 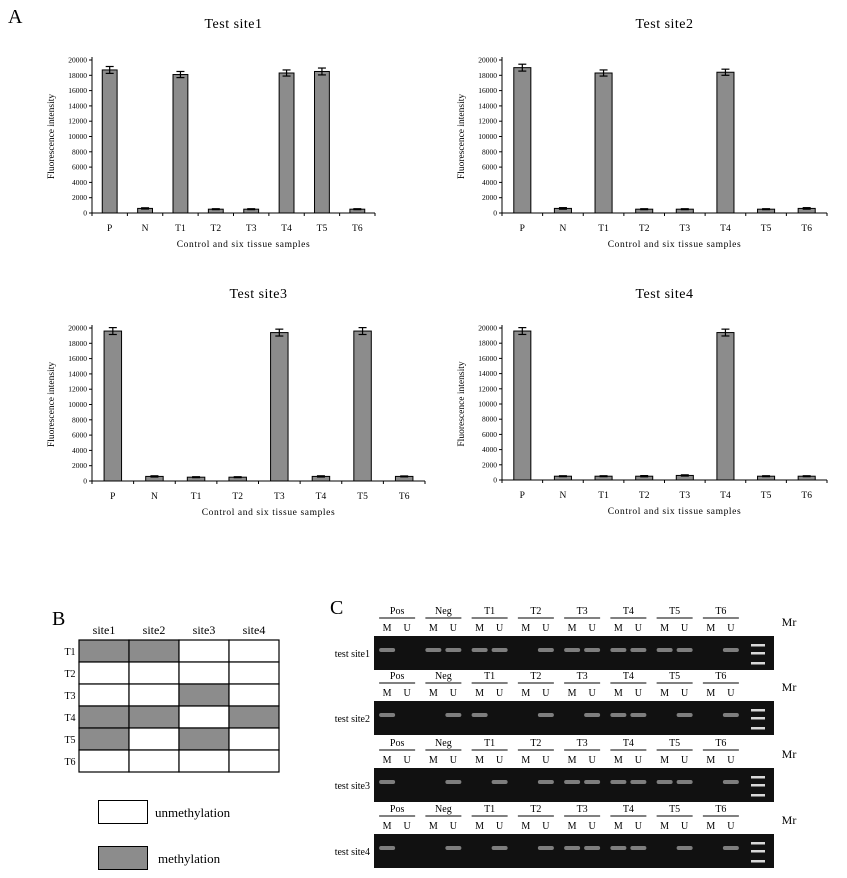 I want to click on table-row-label-T6: T6, so click(x=69, y=762).